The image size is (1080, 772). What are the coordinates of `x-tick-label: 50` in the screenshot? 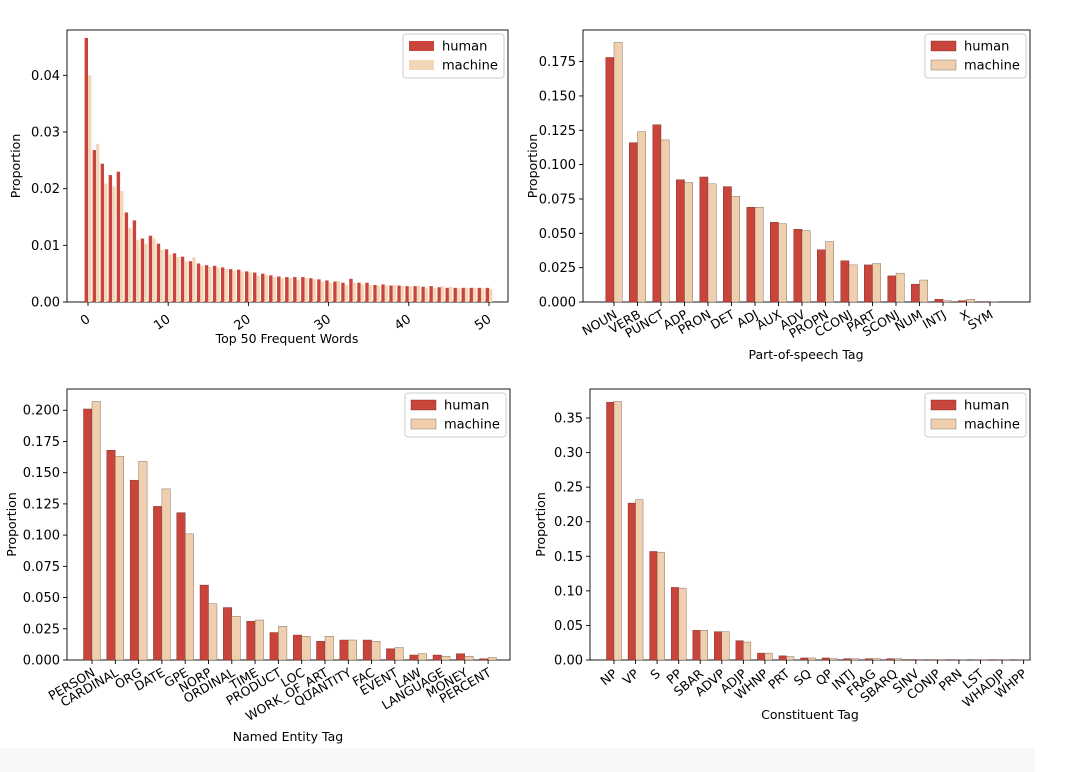 It's located at (483, 323).